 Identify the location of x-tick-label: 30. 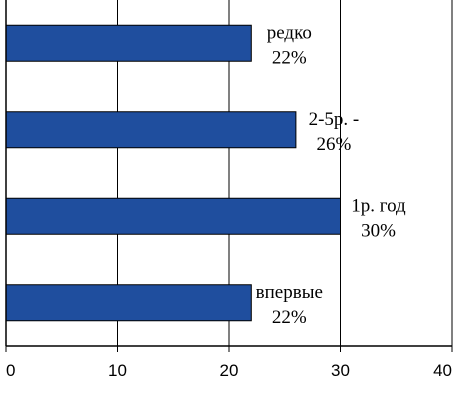
(340, 370).